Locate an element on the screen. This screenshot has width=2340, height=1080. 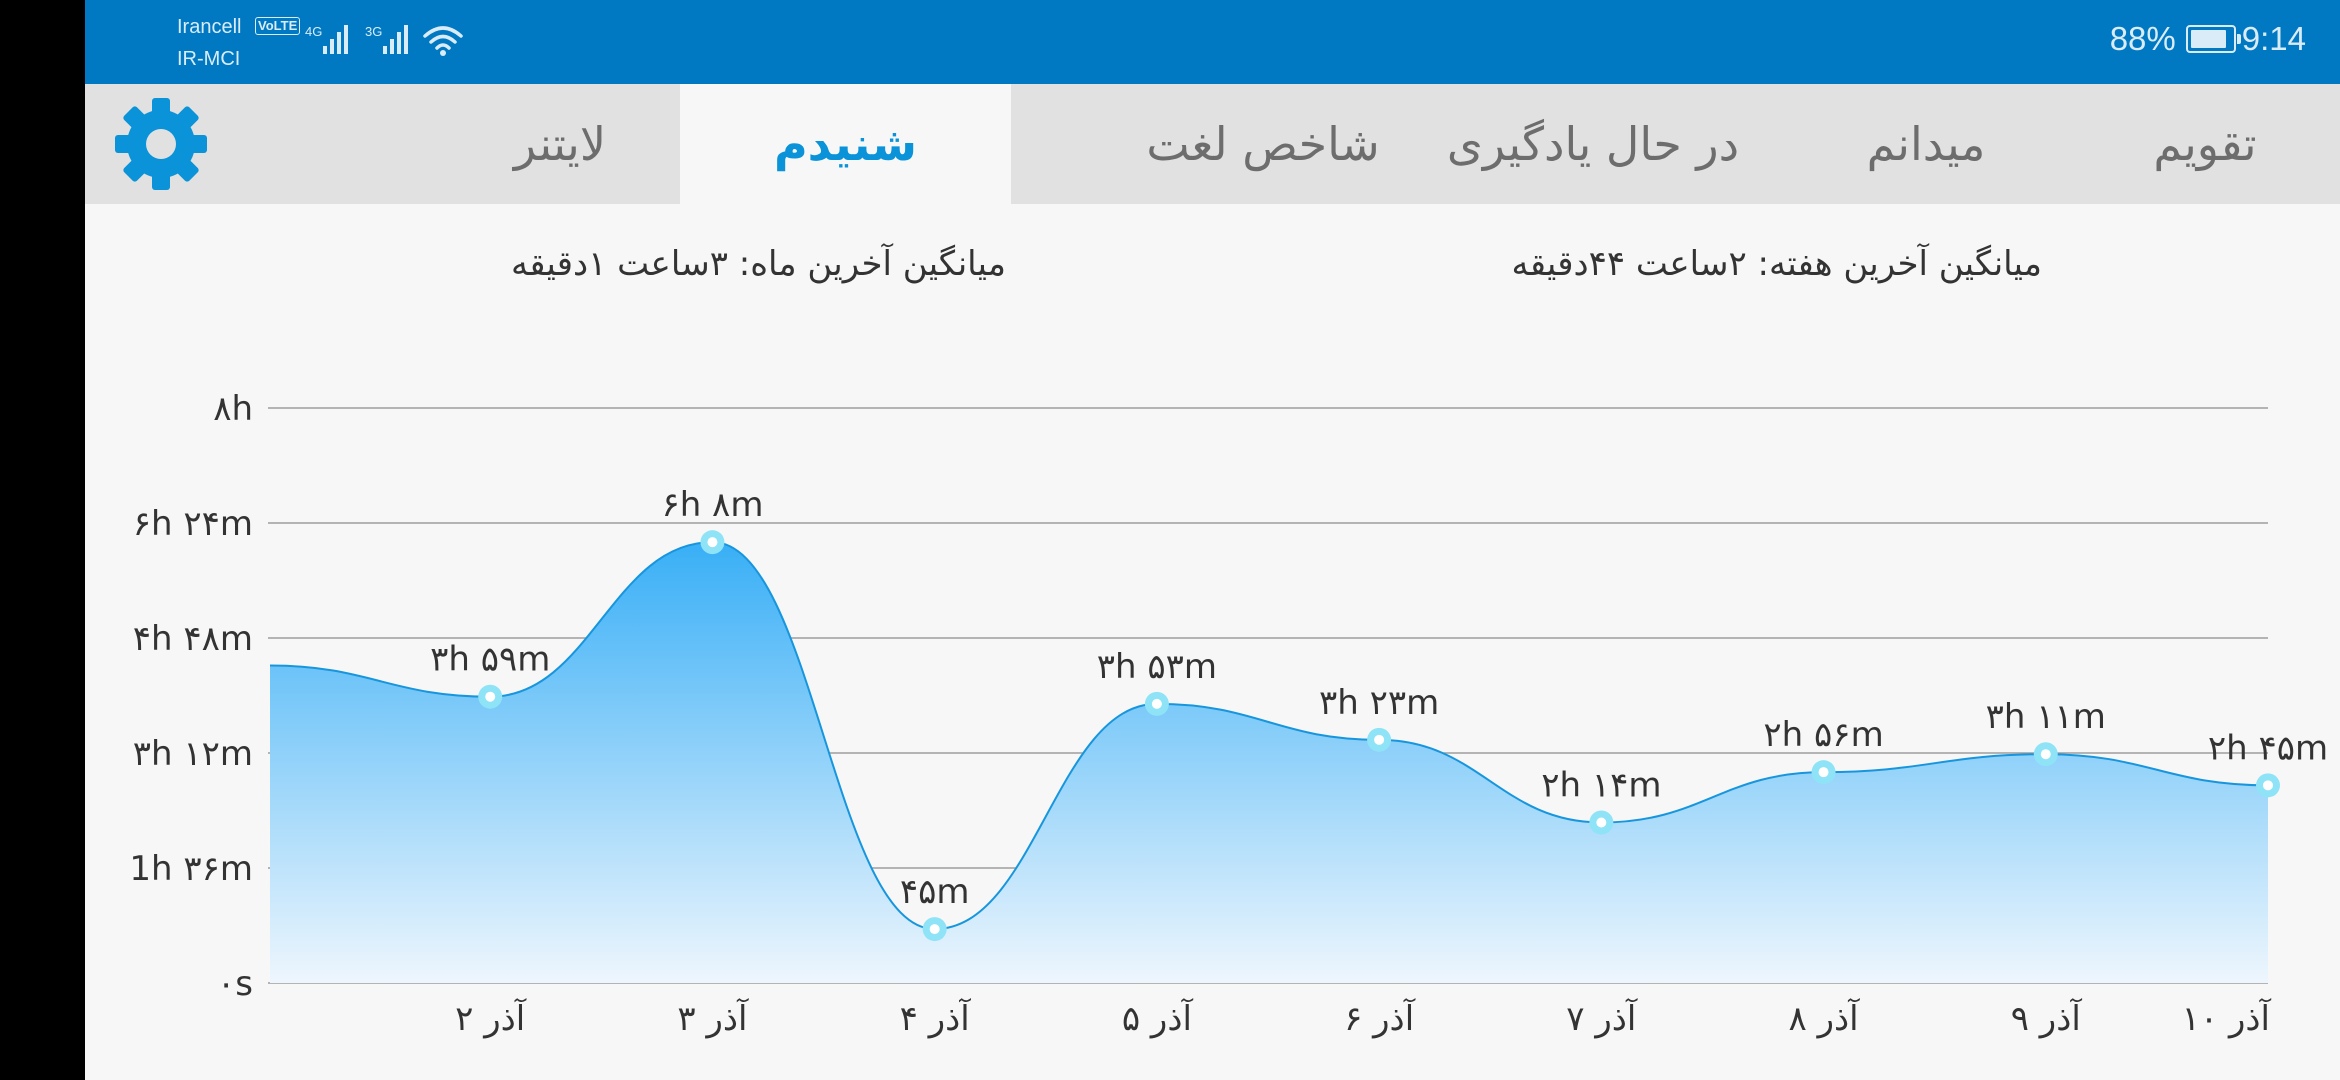
clock: 9:14 is located at coordinates (2273, 38).